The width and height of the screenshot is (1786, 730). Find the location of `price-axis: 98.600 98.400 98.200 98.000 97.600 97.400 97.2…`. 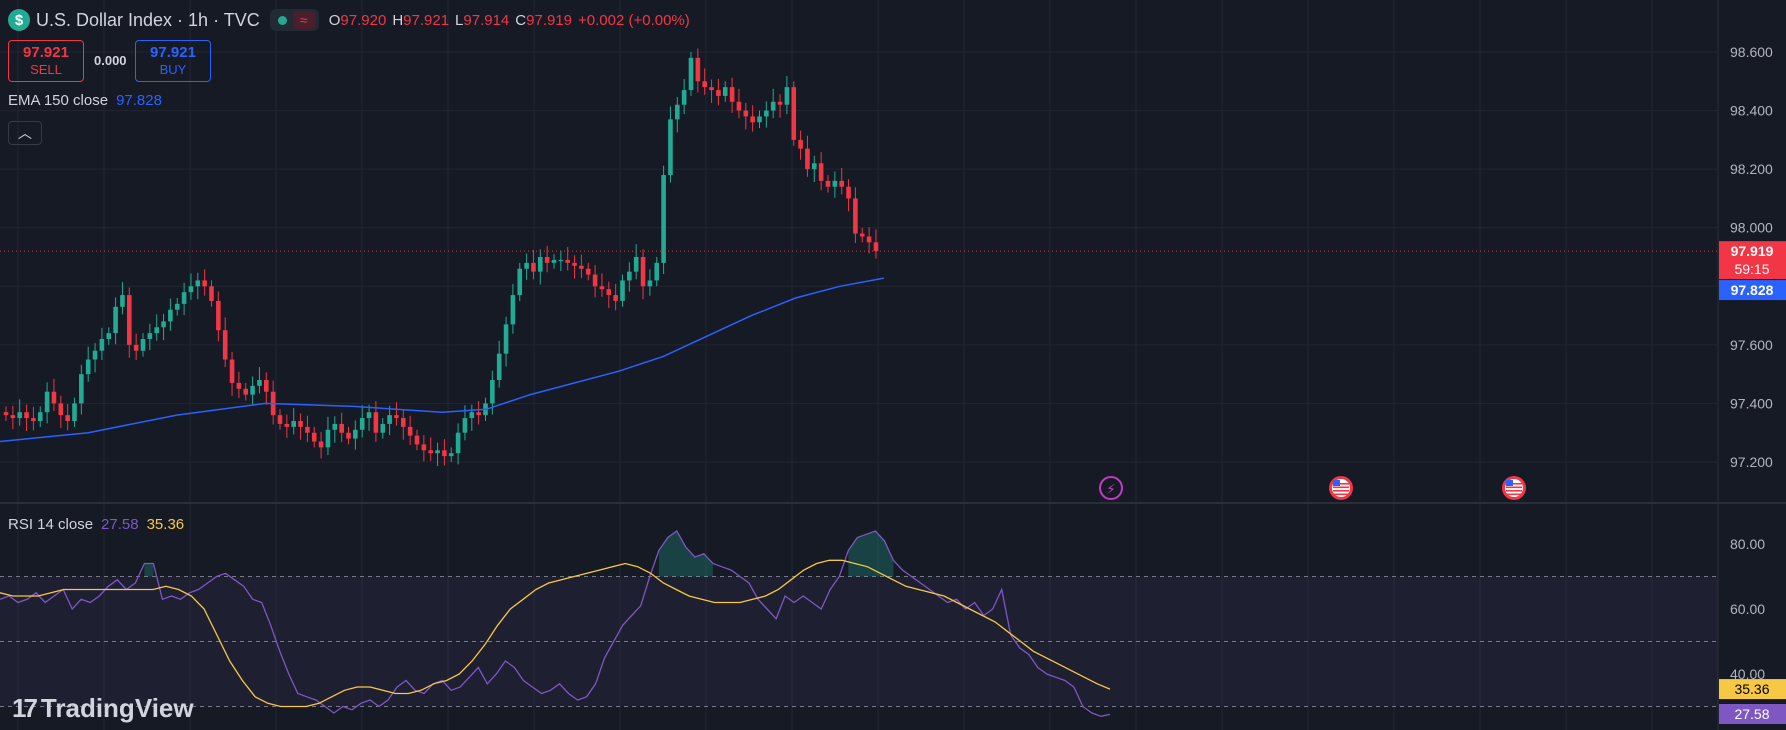

price-axis: 98.600 98.400 98.200 98.000 97.600 97.400 97.2… is located at coordinates (1752, 384).